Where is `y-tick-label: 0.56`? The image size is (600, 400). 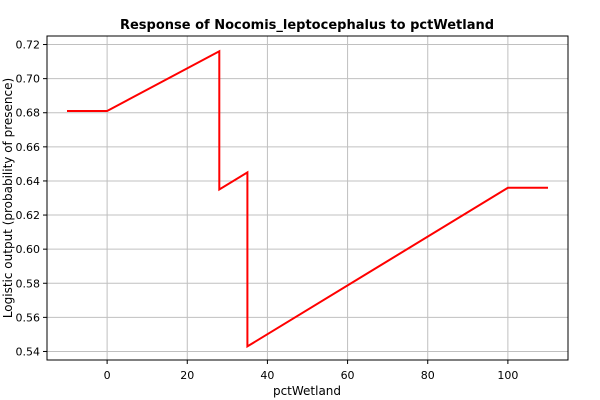 y-tick-label: 0.56 is located at coordinates (28, 317).